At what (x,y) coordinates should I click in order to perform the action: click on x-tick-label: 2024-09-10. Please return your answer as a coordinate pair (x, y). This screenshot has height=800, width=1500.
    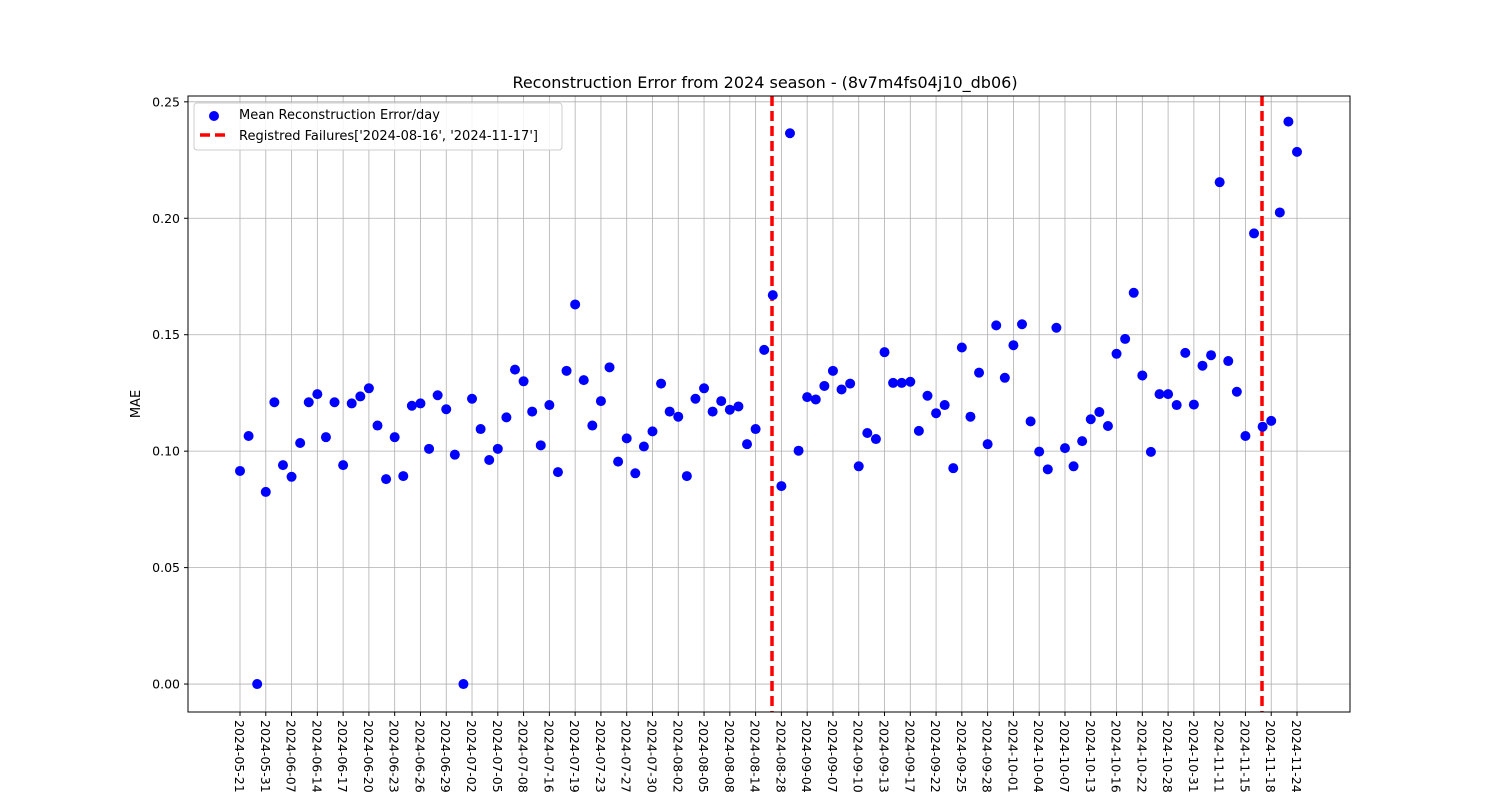
    Looking at the image, I should click on (858, 756).